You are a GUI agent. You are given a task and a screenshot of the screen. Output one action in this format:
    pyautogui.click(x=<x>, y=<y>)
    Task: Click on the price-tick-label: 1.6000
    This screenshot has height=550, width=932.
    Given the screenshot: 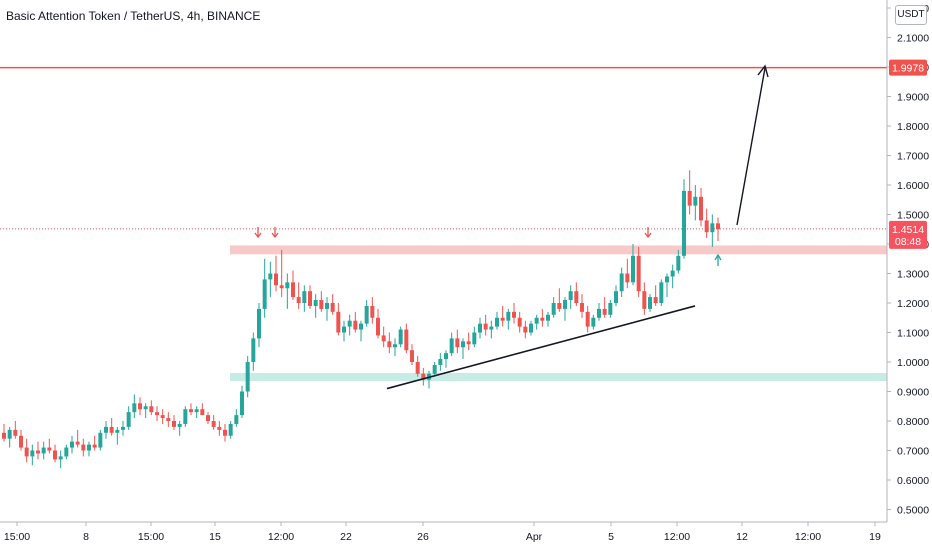 What is the action you would take?
    pyautogui.click(x=913, y=186)
    